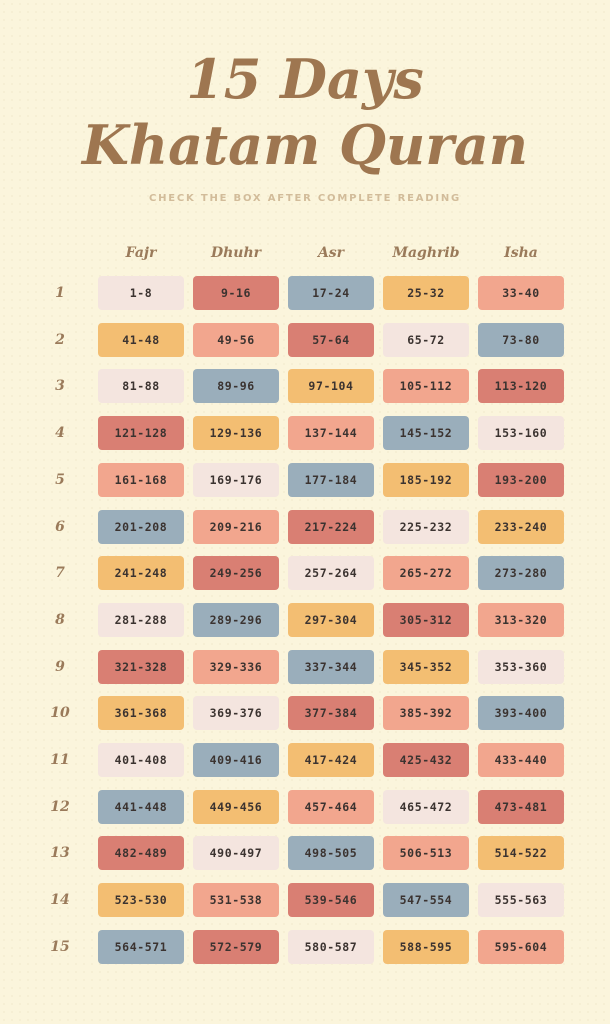  What do you see at coordinates (60, 667) in the screenshot?
I see `day-number: 9` at bounding box center [60, 667].